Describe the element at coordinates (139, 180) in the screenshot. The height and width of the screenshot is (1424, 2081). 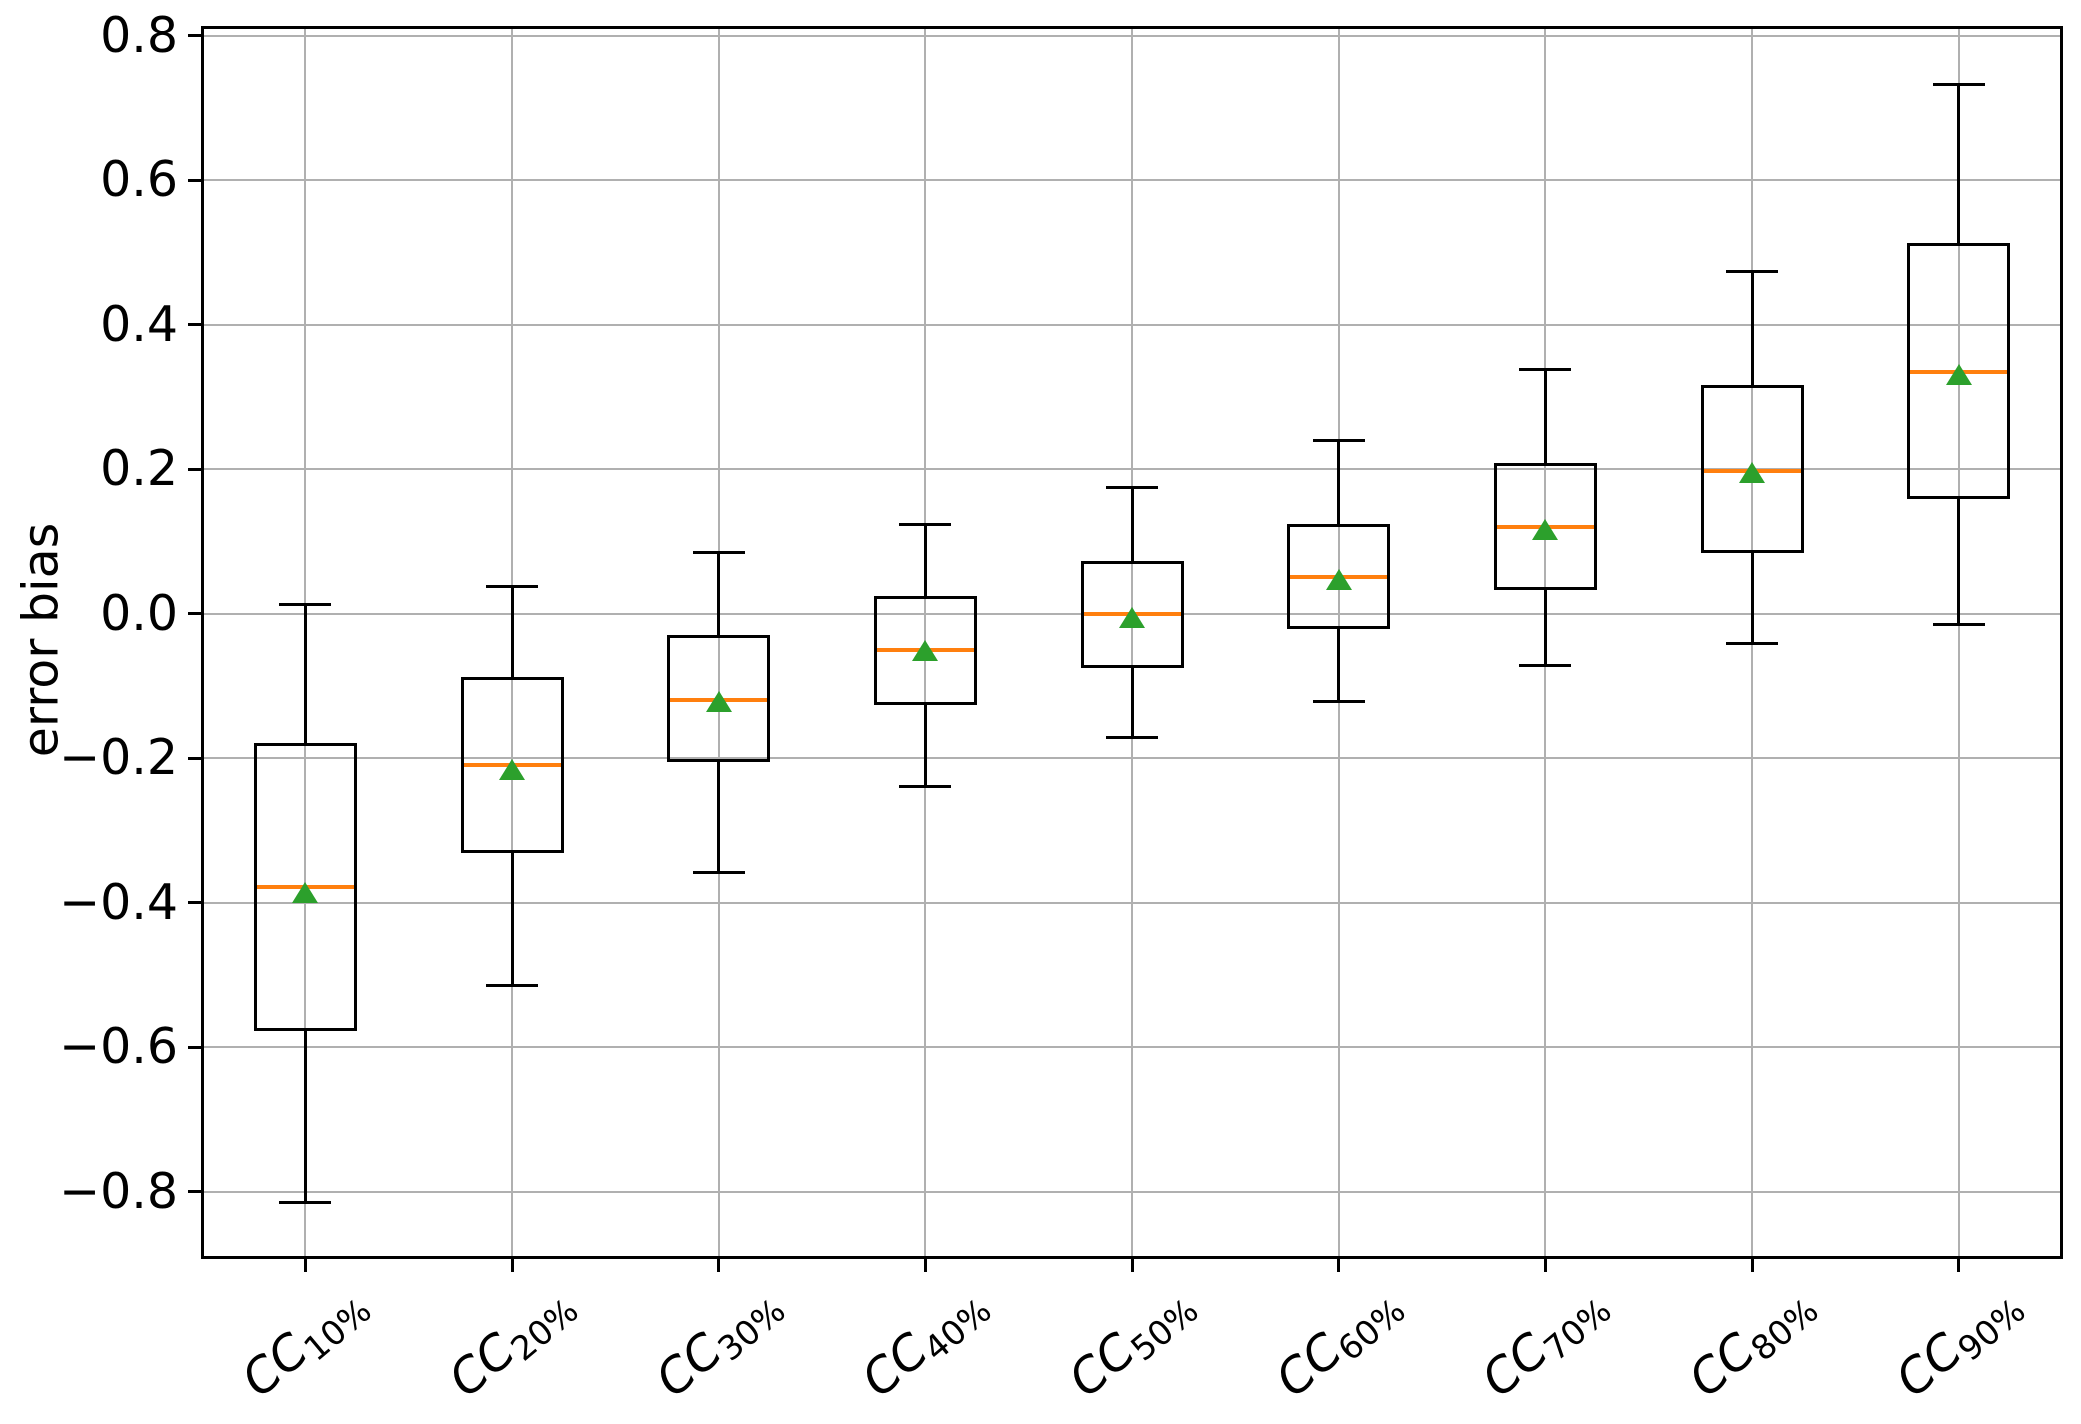
I see `y-tick-label: 0.6` at that location.